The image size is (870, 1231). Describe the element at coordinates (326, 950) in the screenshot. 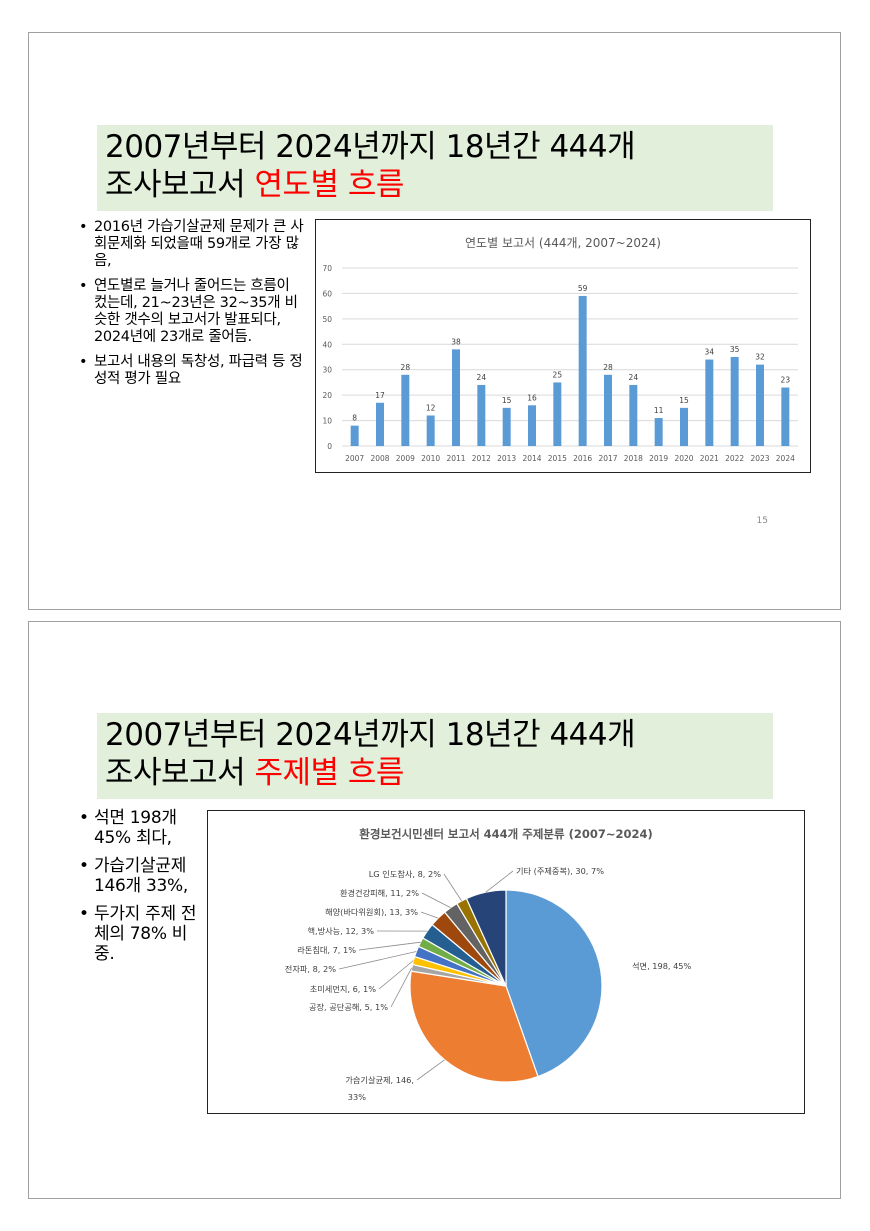

I see `slice-label: 라돈침대, 7, 1%` at that location.